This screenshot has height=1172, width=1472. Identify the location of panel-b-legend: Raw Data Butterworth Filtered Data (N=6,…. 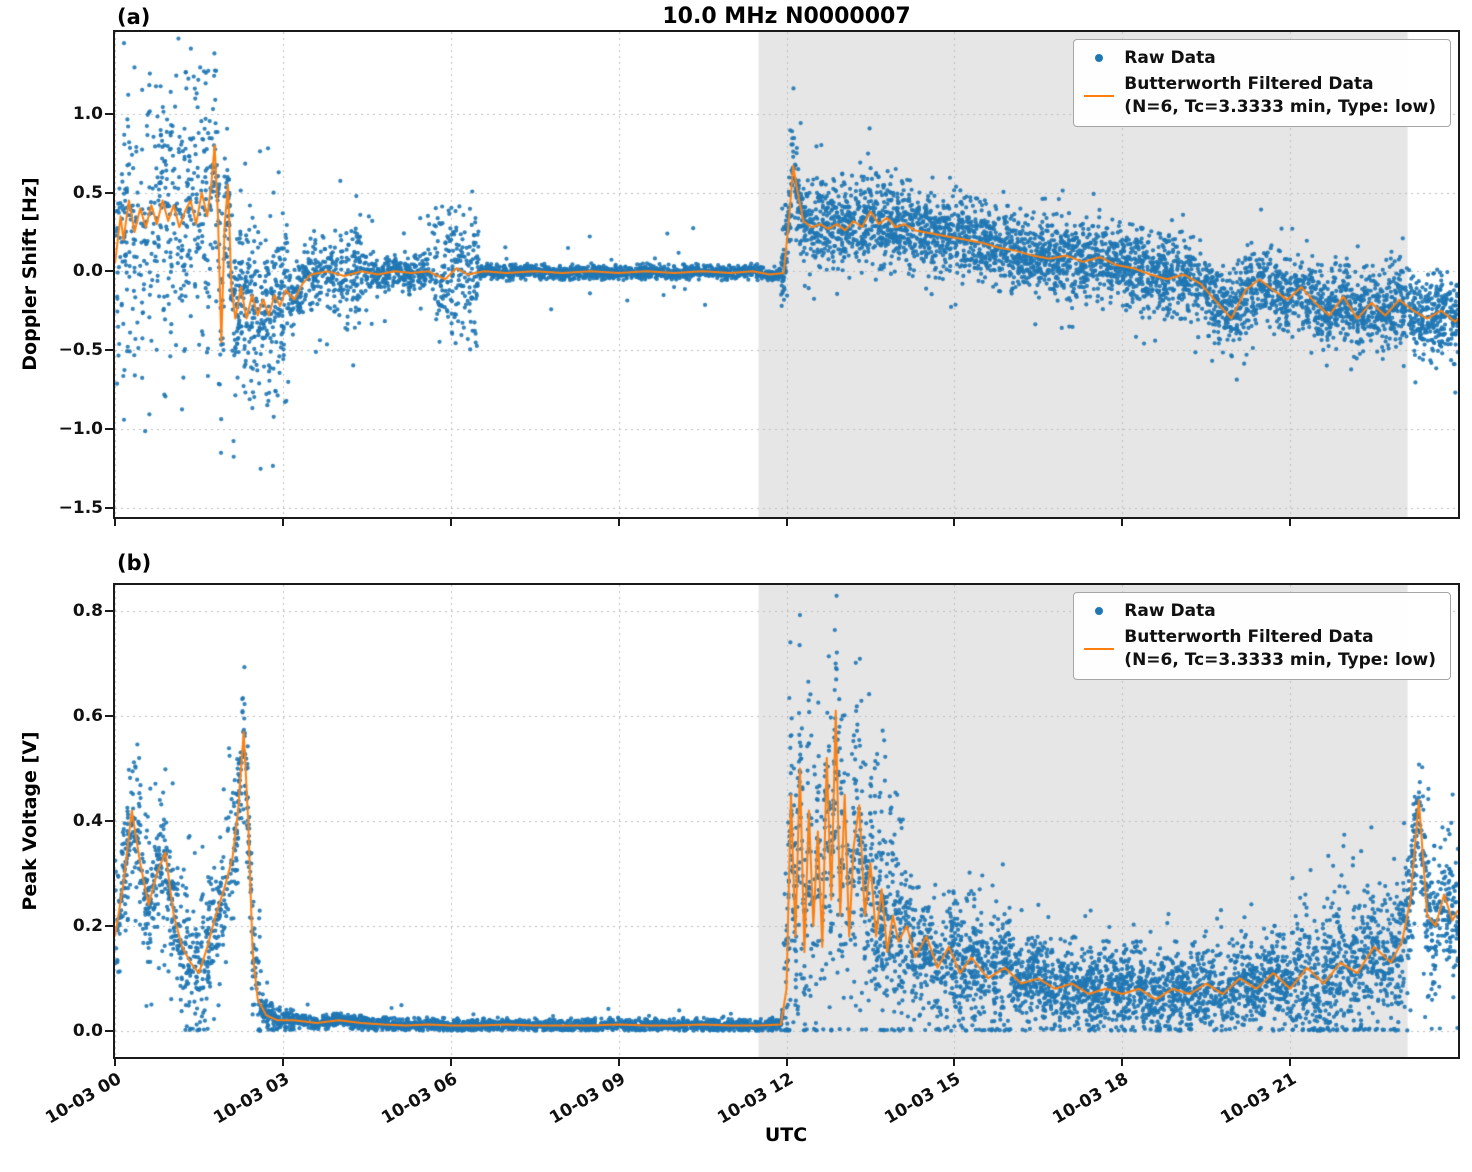
(1262, 636).